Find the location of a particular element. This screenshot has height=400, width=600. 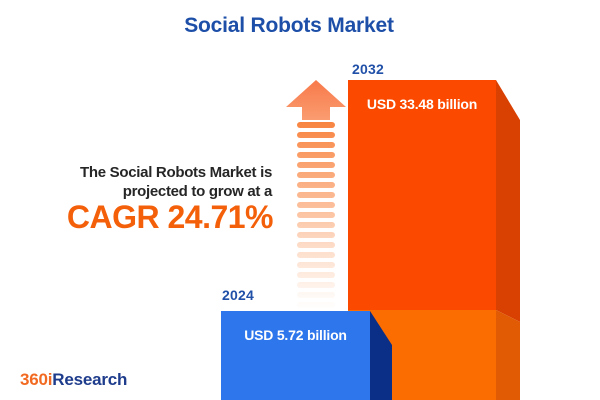

chart-title: Social Robots Market is located at coordinates (289, 25).